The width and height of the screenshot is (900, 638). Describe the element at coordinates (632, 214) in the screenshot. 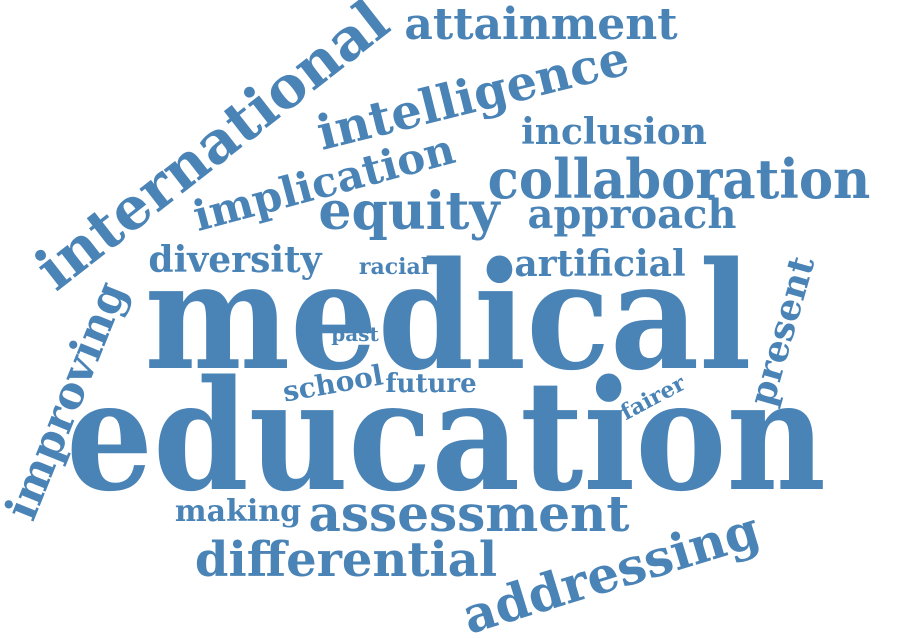

I see `word-approach: approach` at that location.